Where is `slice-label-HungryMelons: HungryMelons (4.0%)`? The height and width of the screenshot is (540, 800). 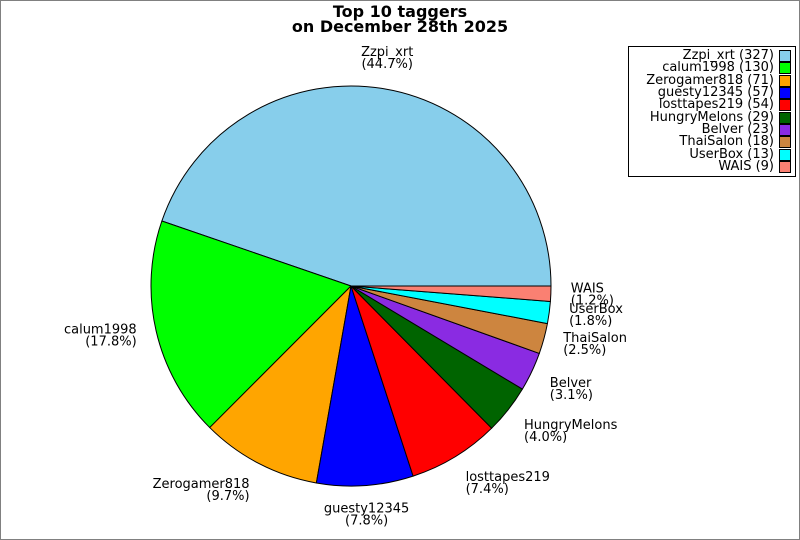 slice-label-HungryMelons: HungryMelons (4.0%) is located at coordinates (571, 431).